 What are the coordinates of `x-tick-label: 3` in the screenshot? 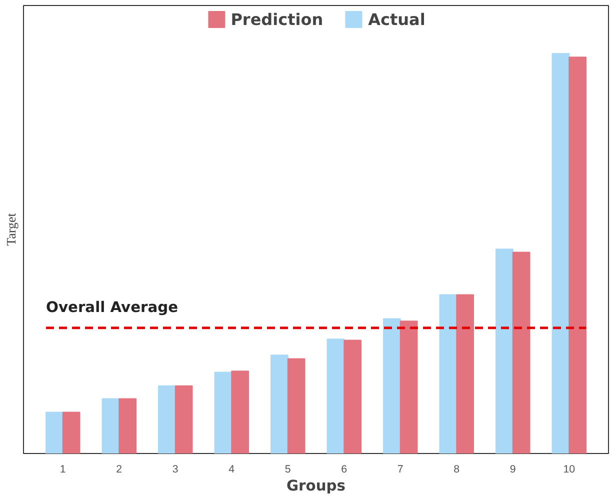 It's located at (175, 470).